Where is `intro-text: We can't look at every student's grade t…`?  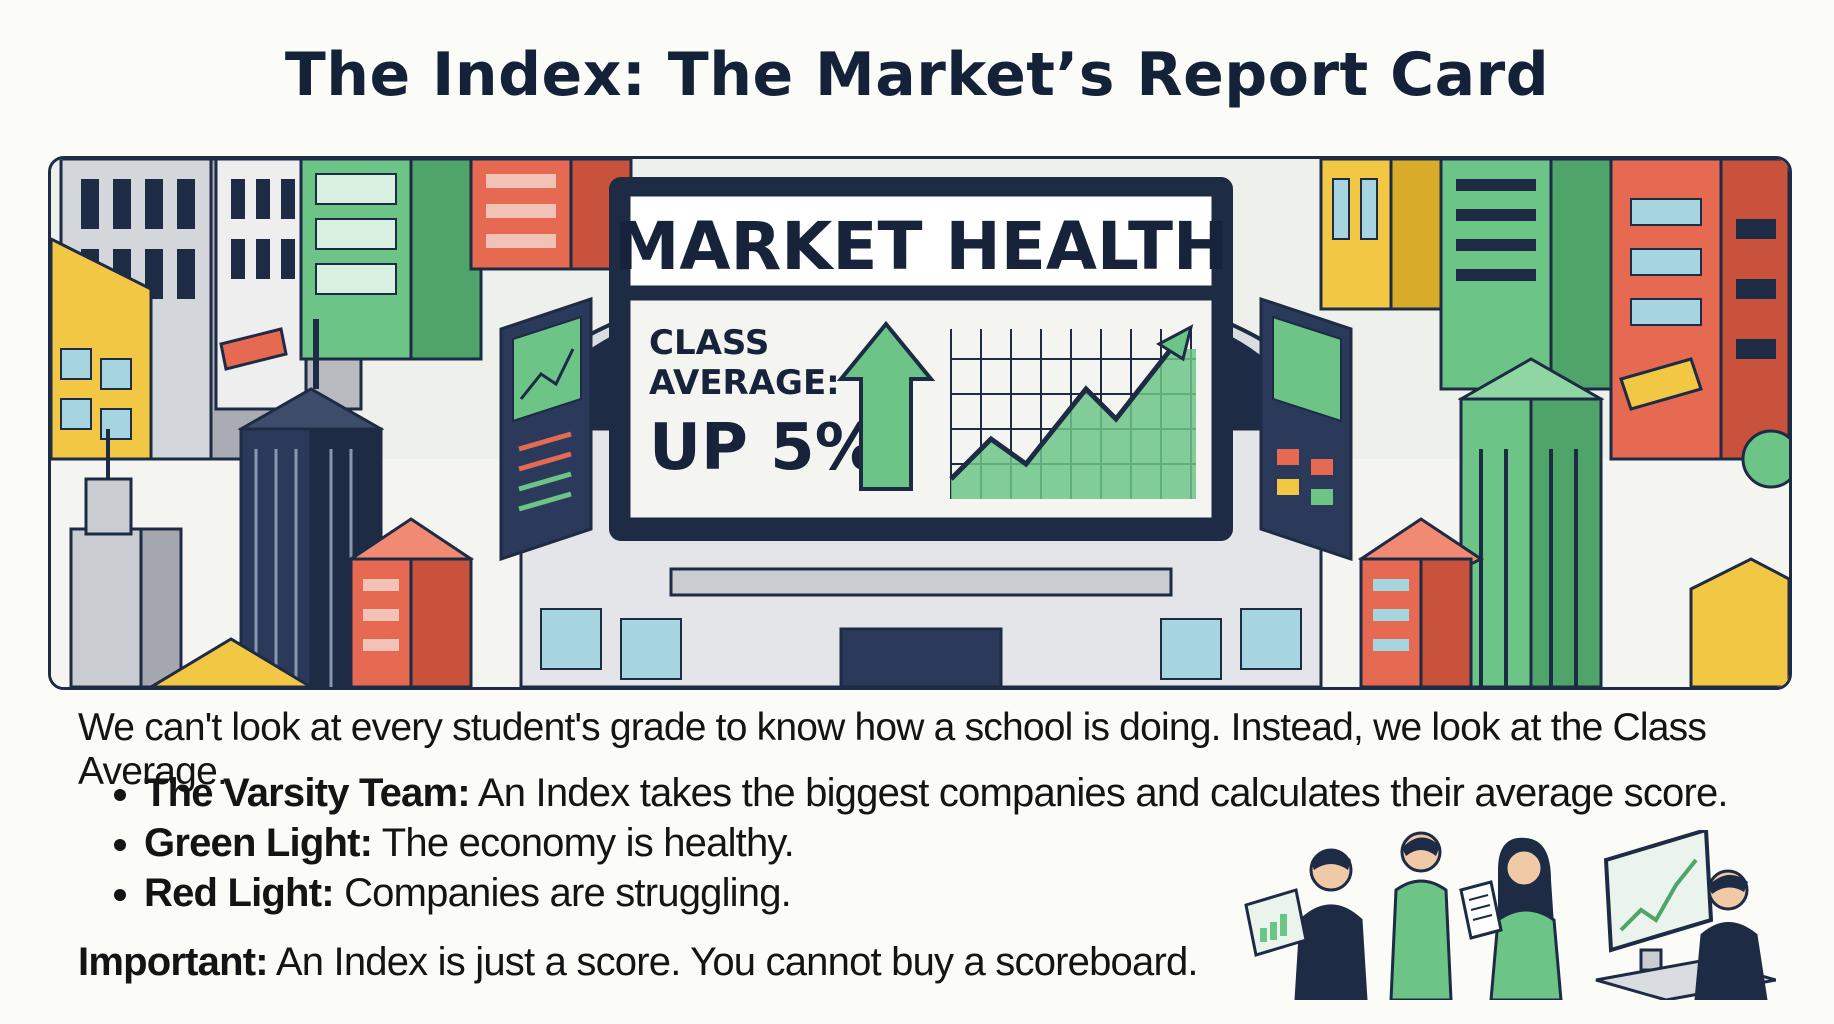
intro-text: We can't look at every student's grade t… is located at coordinates (892, 749).